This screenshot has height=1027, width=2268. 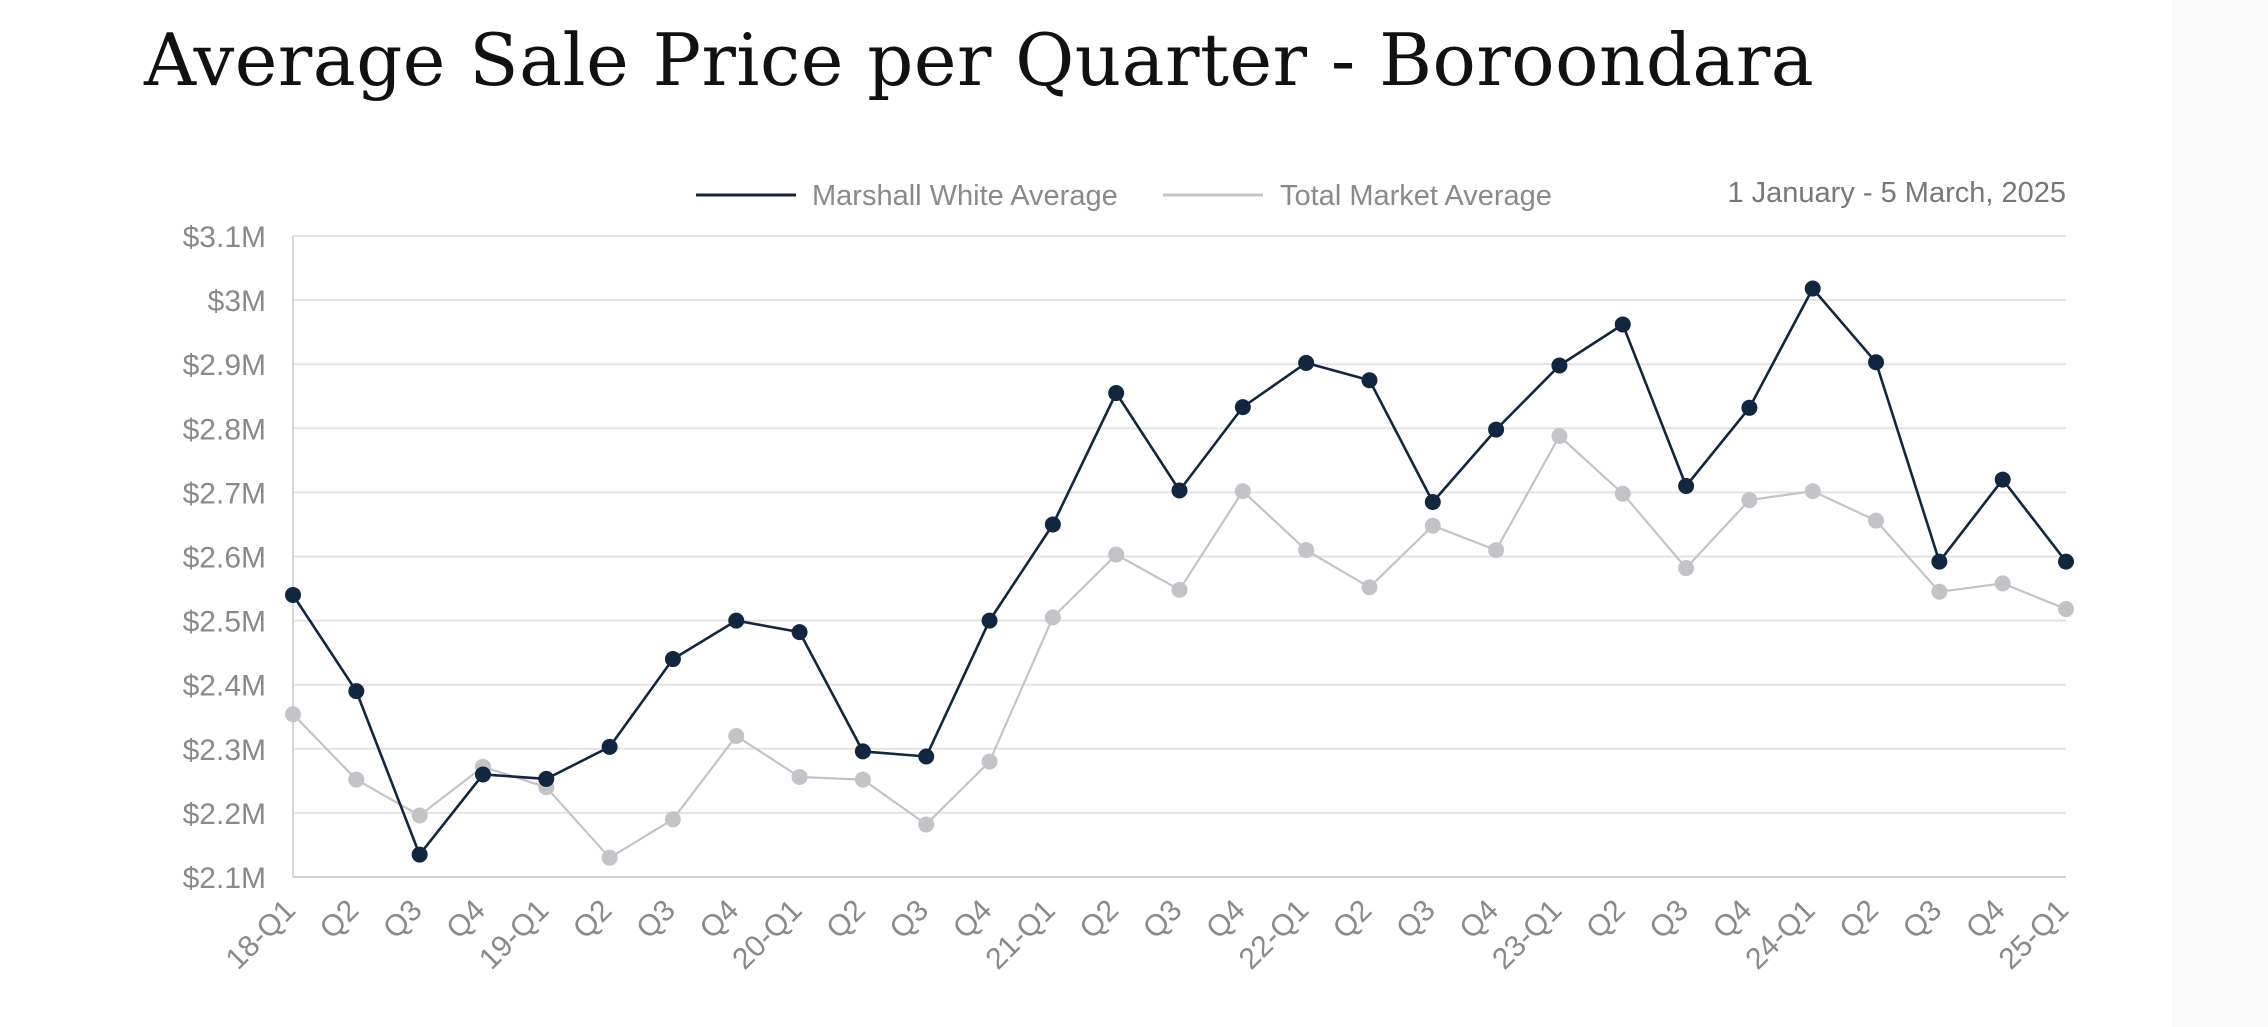 I want to click on legend-label-marshall-white: Marshall White Average, so click(x=965, y=196).